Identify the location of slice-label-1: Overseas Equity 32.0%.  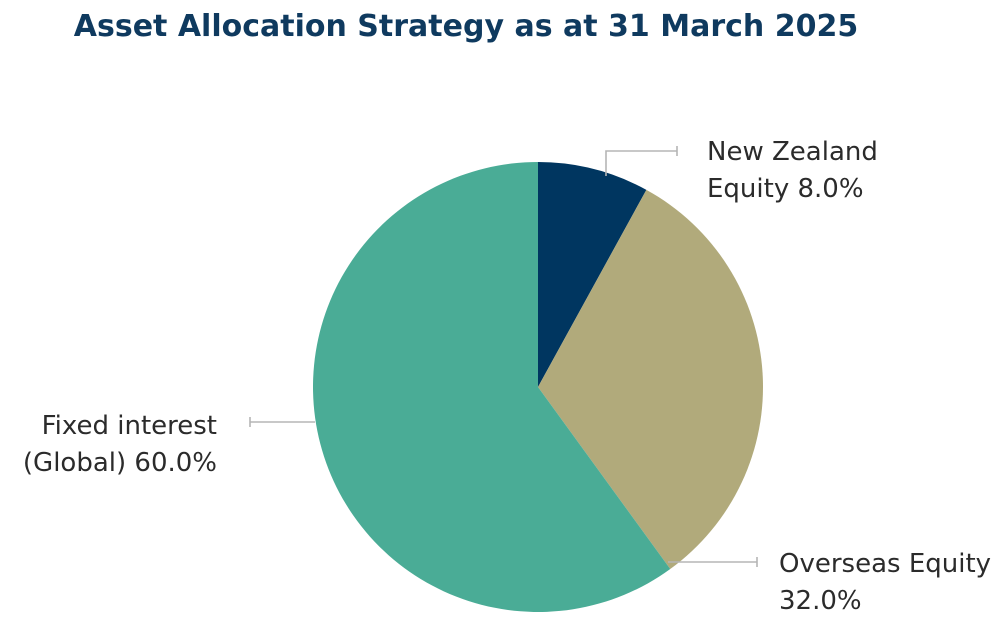
(885, 582).